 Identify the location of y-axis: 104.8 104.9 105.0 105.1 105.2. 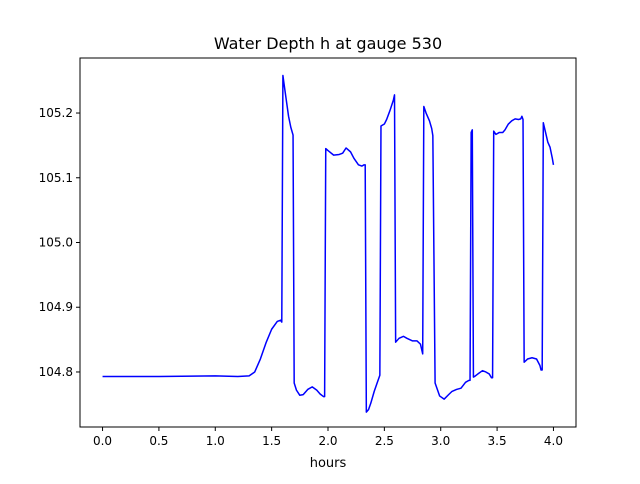
(59, 242).